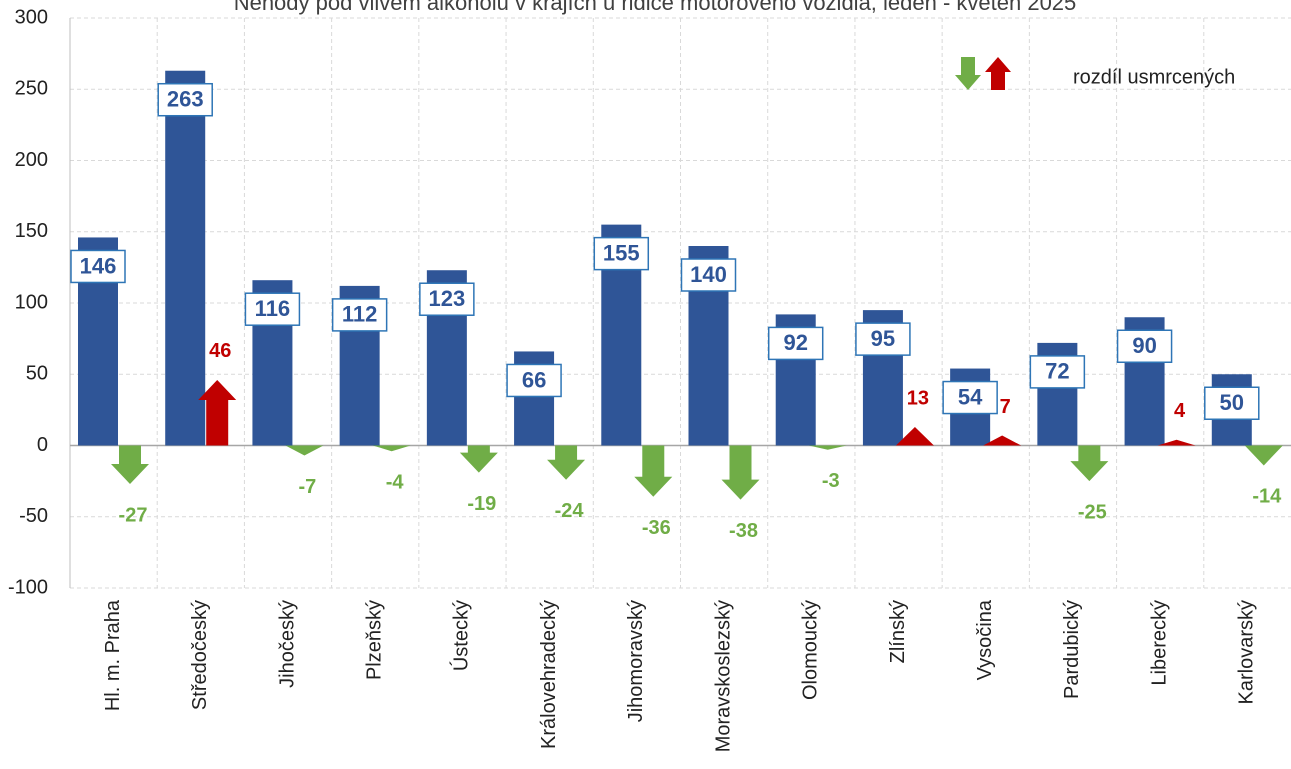 This screenshot has height=769, width=1291. I want to click on x-tick-label: Hl. m. Praha, so click(113, 655).